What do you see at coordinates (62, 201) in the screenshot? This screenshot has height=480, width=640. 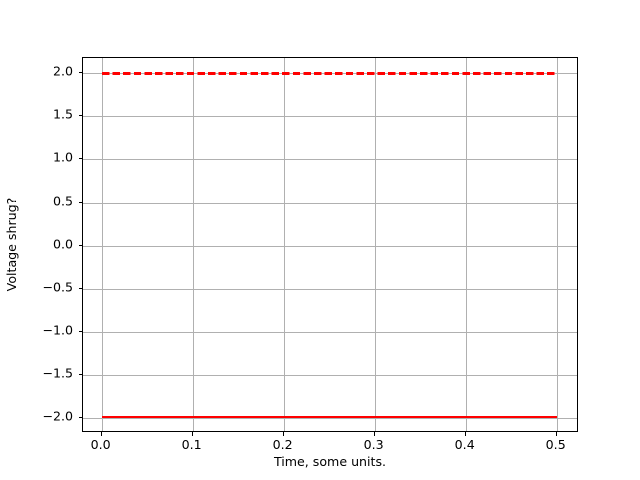 I see `y-tick-label: 0.5` at bounding box center [62, 201].